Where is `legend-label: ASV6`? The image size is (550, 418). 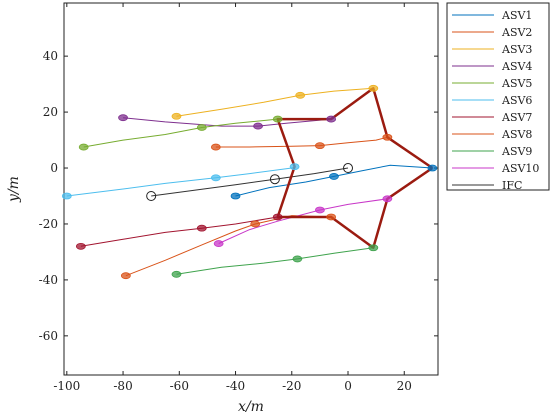 legend-label: ASV6 is located at coordinates (516, 100).